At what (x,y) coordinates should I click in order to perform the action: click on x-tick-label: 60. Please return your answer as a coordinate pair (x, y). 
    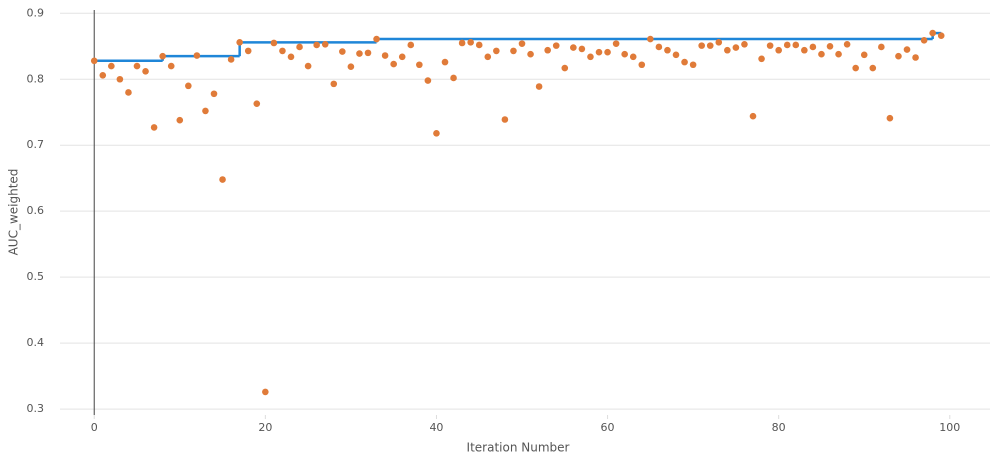
    Looking at the image, I should click on (608, 427).